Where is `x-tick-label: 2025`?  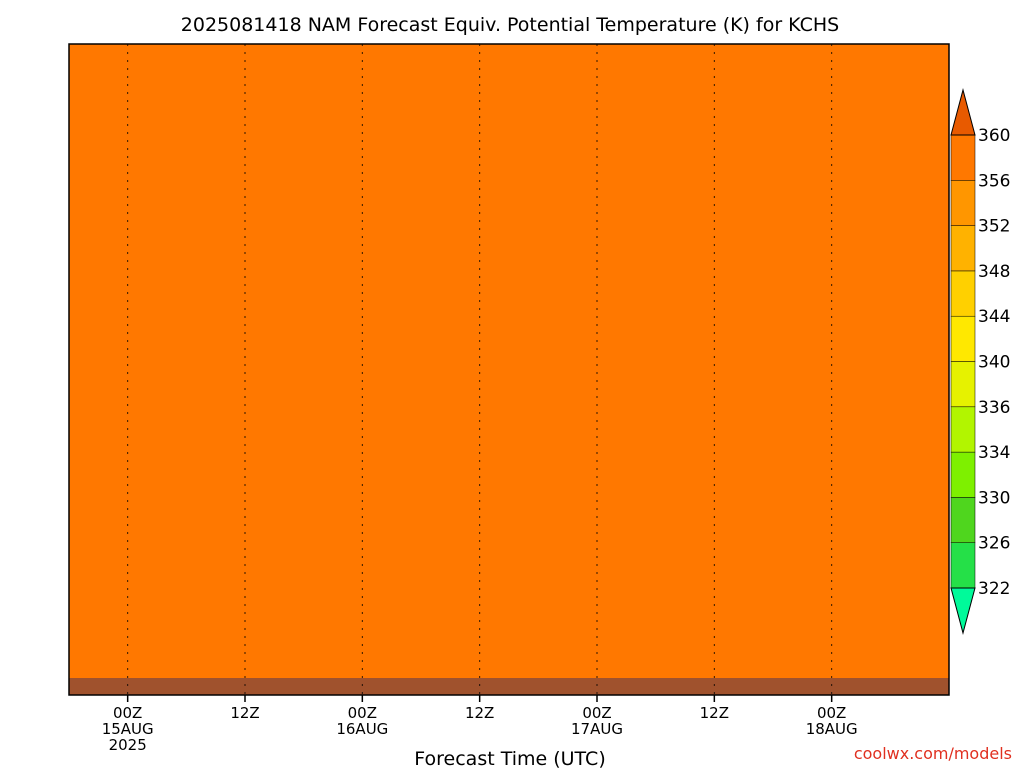 x-tick-label: 2025 is located at coordinates (128, 745).